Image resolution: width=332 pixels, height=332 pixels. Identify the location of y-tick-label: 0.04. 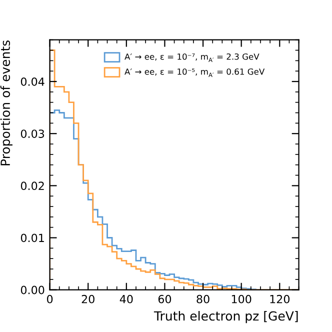
(32, 81).